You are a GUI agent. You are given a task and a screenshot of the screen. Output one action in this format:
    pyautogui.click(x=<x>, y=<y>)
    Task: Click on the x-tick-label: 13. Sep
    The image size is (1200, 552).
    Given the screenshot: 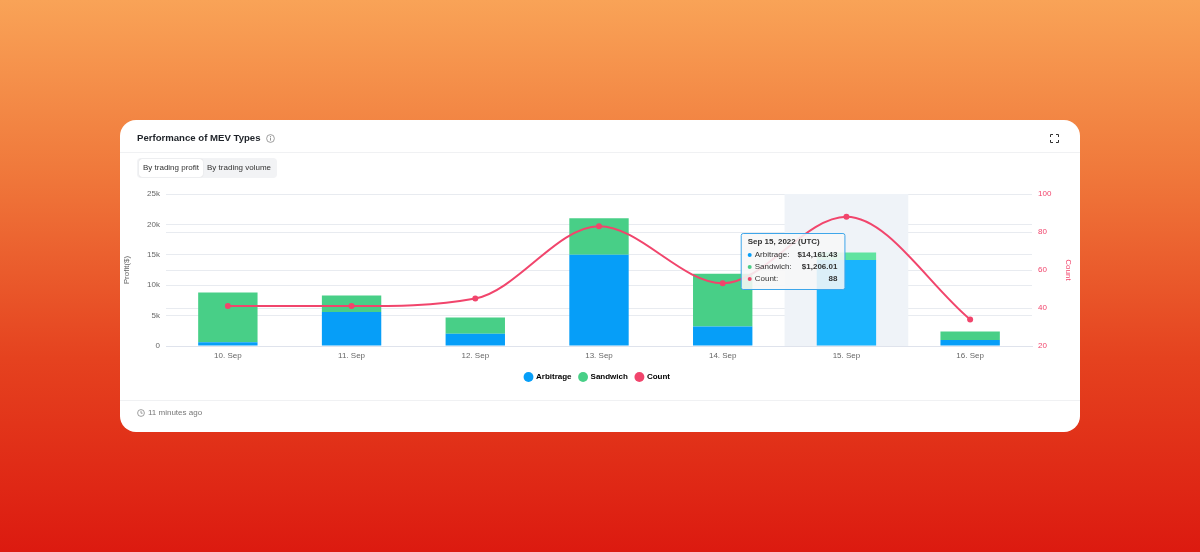 What is the action you would take?
    pyautogui.click(x=599, y=355)
    